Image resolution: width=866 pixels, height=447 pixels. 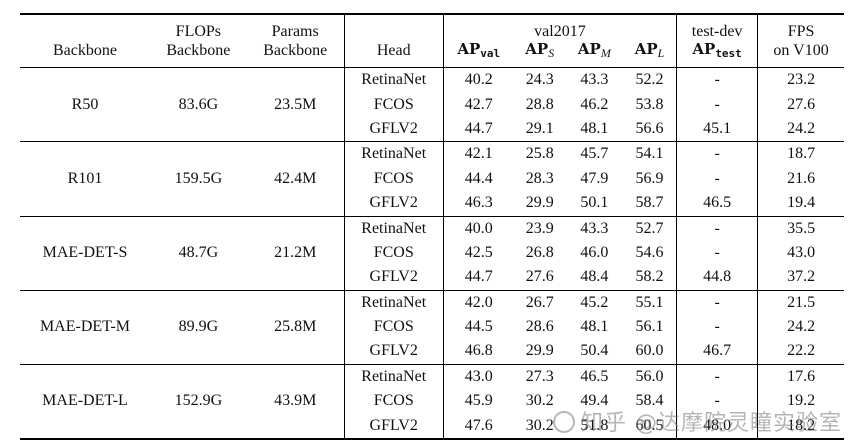 I want to click on ap-val-cell: 42.5, so click(x=478, y=253).